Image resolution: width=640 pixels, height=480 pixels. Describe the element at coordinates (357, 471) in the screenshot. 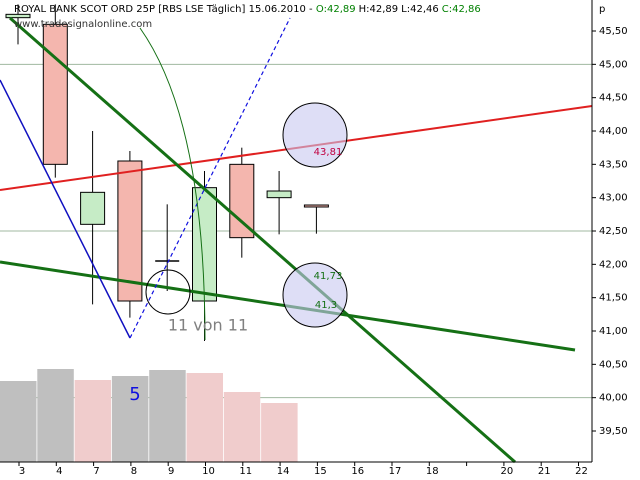

I see `x-tick-label: 16` at that location.